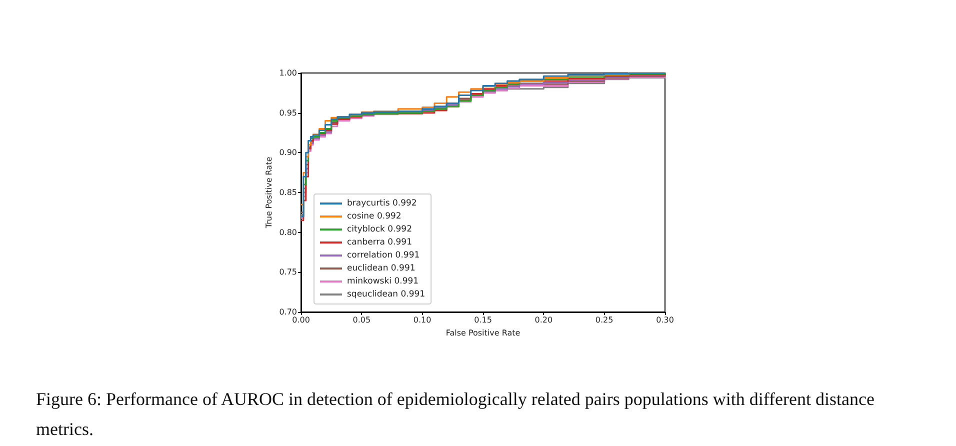 The image size is (956, 446). I want to click on y-tick-label: 1.00, so click(288, 73).